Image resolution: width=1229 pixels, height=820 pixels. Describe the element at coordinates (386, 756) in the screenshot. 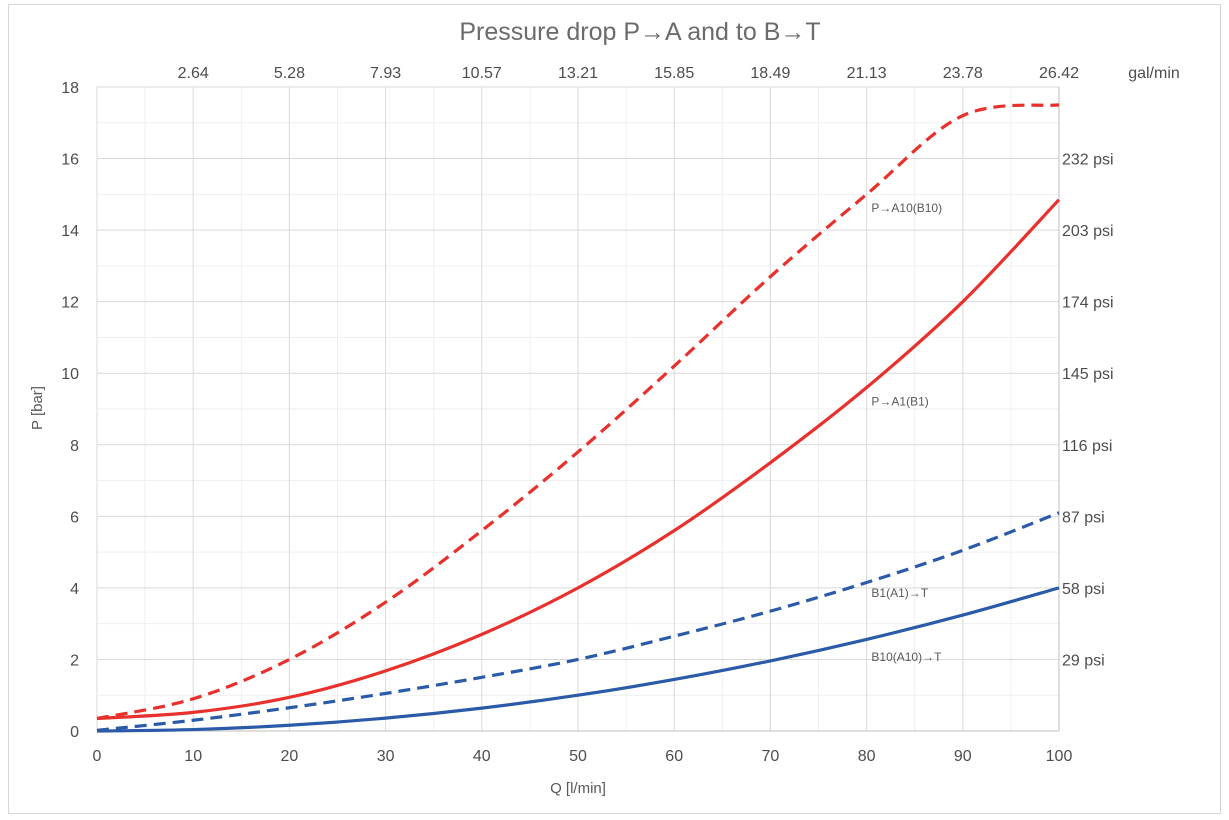

I see `x-tick-label: 30` at that location.